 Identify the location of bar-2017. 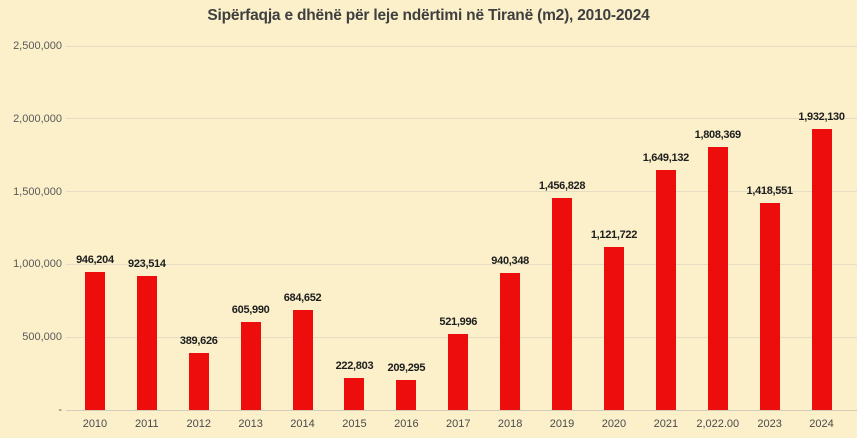
(458, 371).